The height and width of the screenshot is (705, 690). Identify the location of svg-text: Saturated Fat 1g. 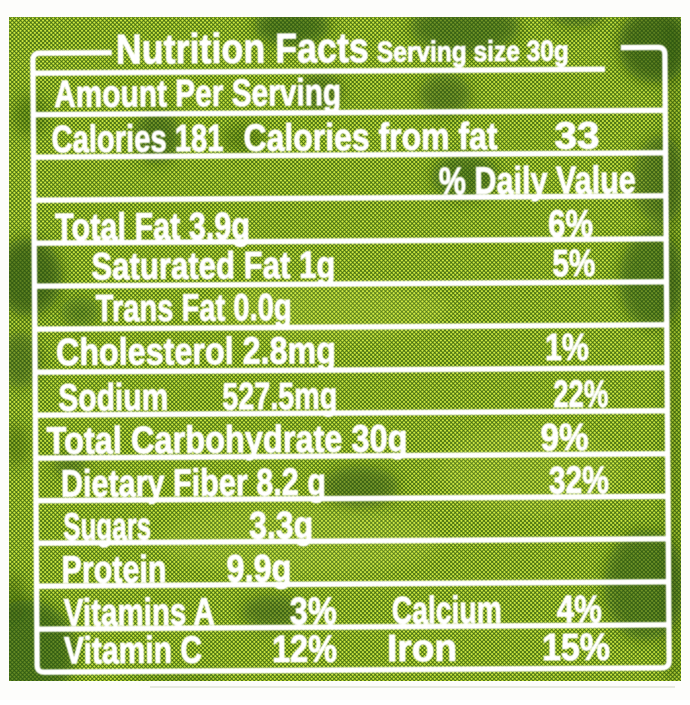
(213, 267).